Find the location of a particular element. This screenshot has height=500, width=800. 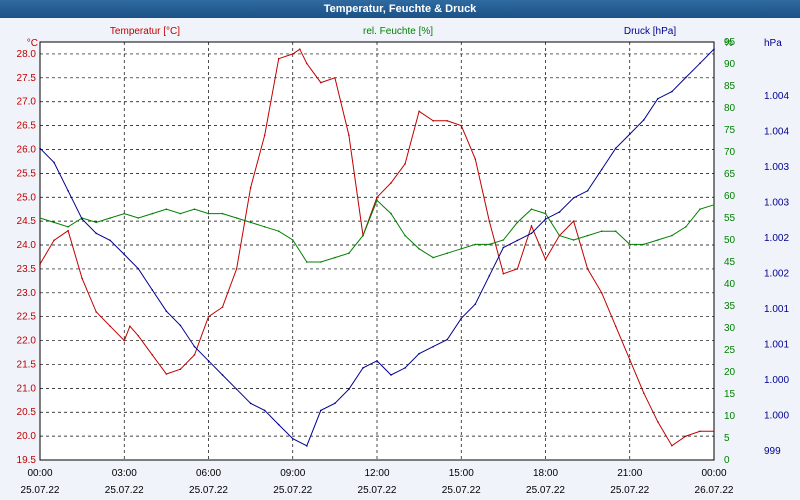

temperature-tick-label: 23.0 is located at coordinates (27, 293).